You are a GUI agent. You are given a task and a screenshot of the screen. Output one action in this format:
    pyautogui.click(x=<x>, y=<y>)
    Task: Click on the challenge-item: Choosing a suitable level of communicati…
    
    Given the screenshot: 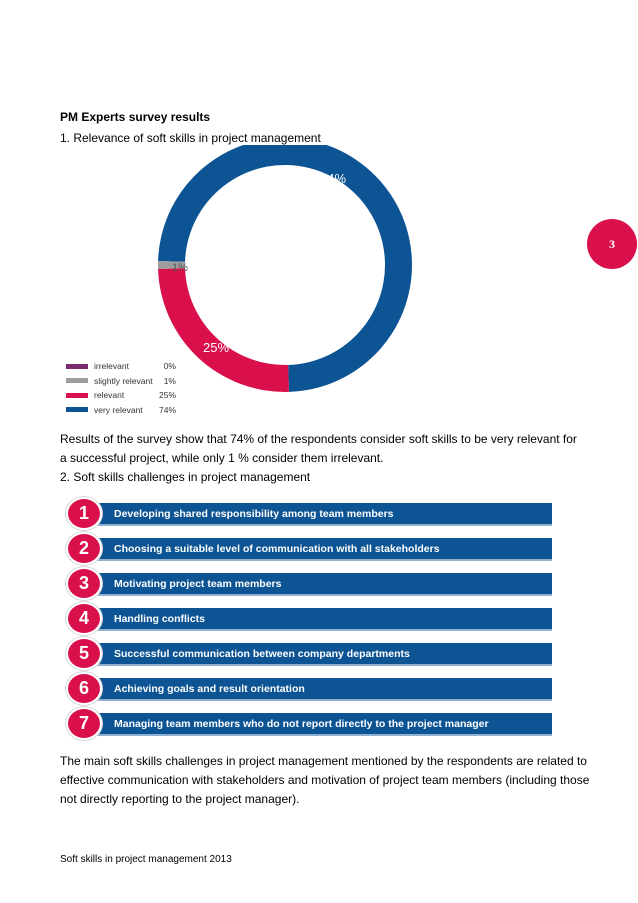 What is the action you would take?
    pyautogui.click(x=309, y=548)
    